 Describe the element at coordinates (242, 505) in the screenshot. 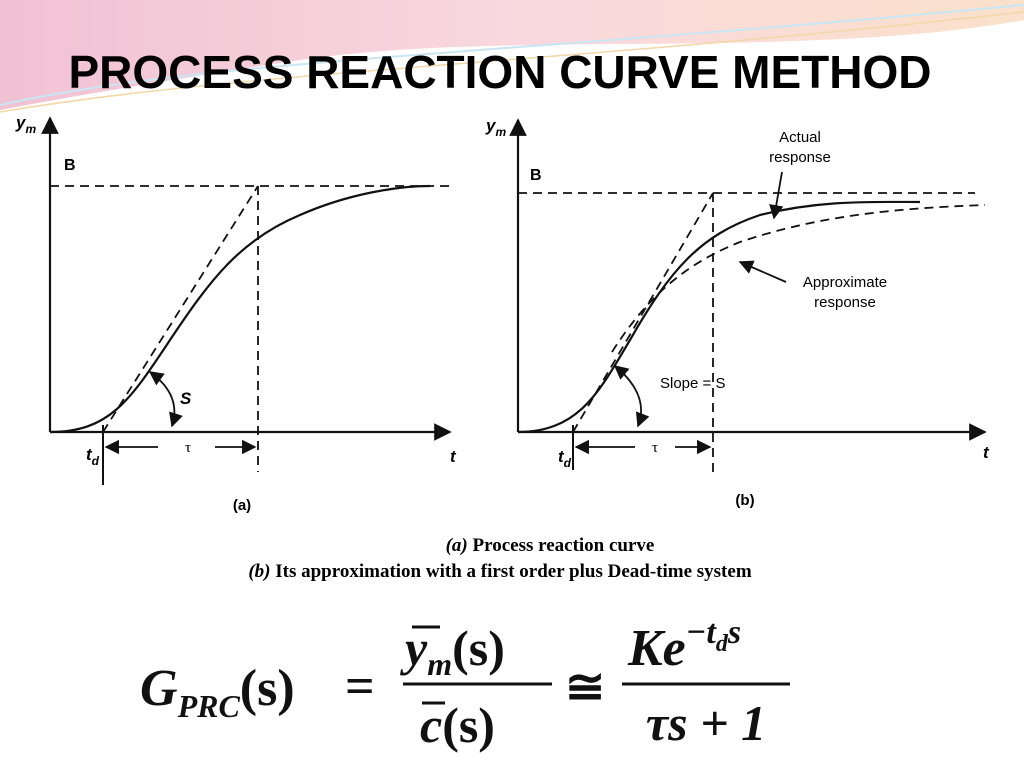

I see `figure-label: (a)` at that location.